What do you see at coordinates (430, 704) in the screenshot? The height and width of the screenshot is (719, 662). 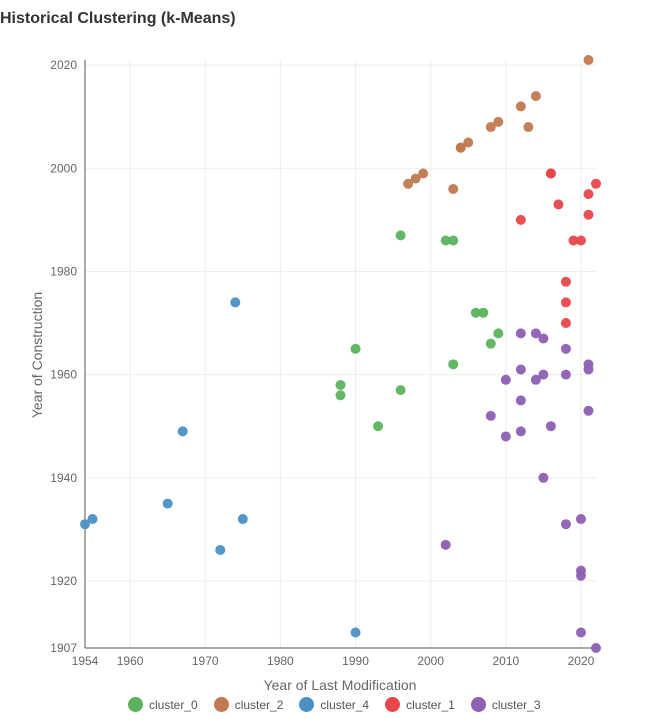 I see `legend-label: cluster_1` at bounding box center [430, 704].